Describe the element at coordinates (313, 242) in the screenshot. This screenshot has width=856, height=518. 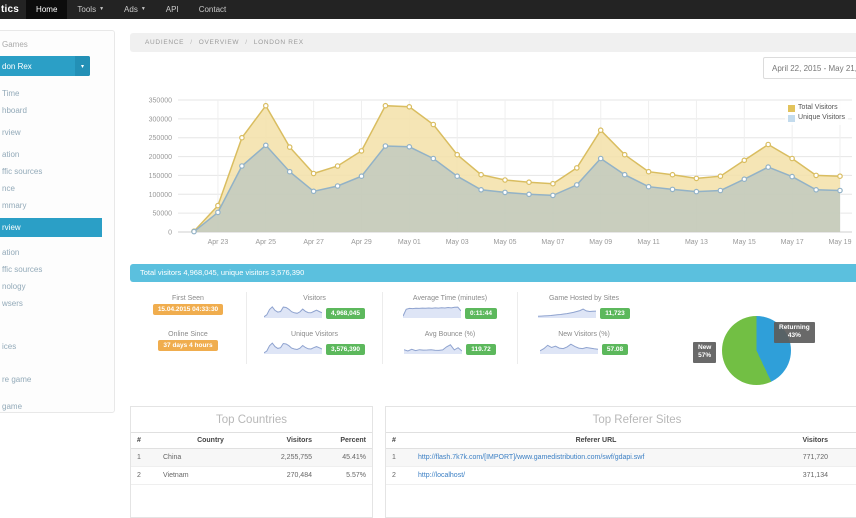
I see `svg-text: Apr 27` at that location.